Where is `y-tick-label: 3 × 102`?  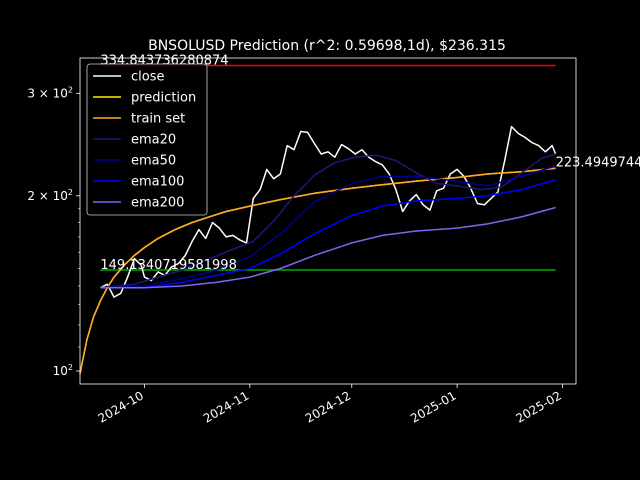 y-tick-label: 3 × 102 is located at coordinates (50, 92).